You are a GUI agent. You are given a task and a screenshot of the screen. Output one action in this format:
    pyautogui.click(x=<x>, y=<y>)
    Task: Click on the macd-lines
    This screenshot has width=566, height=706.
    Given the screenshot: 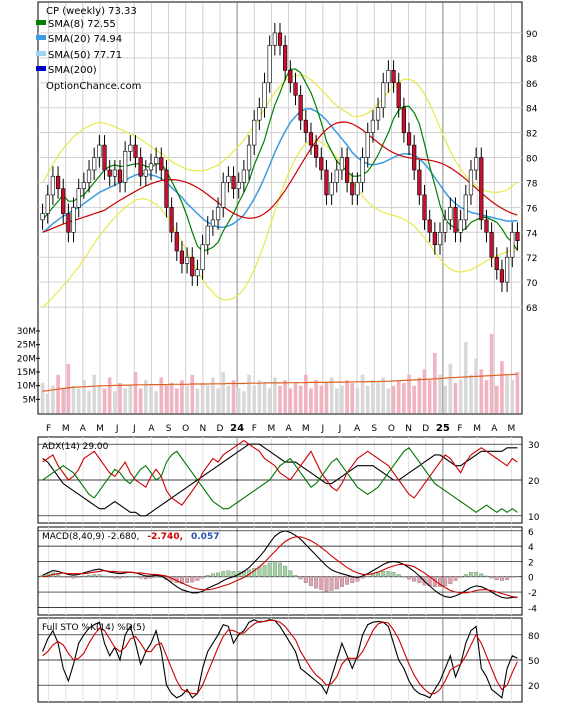 What is the action you would take?
    pyautogui.click(x=280, y=571)
    